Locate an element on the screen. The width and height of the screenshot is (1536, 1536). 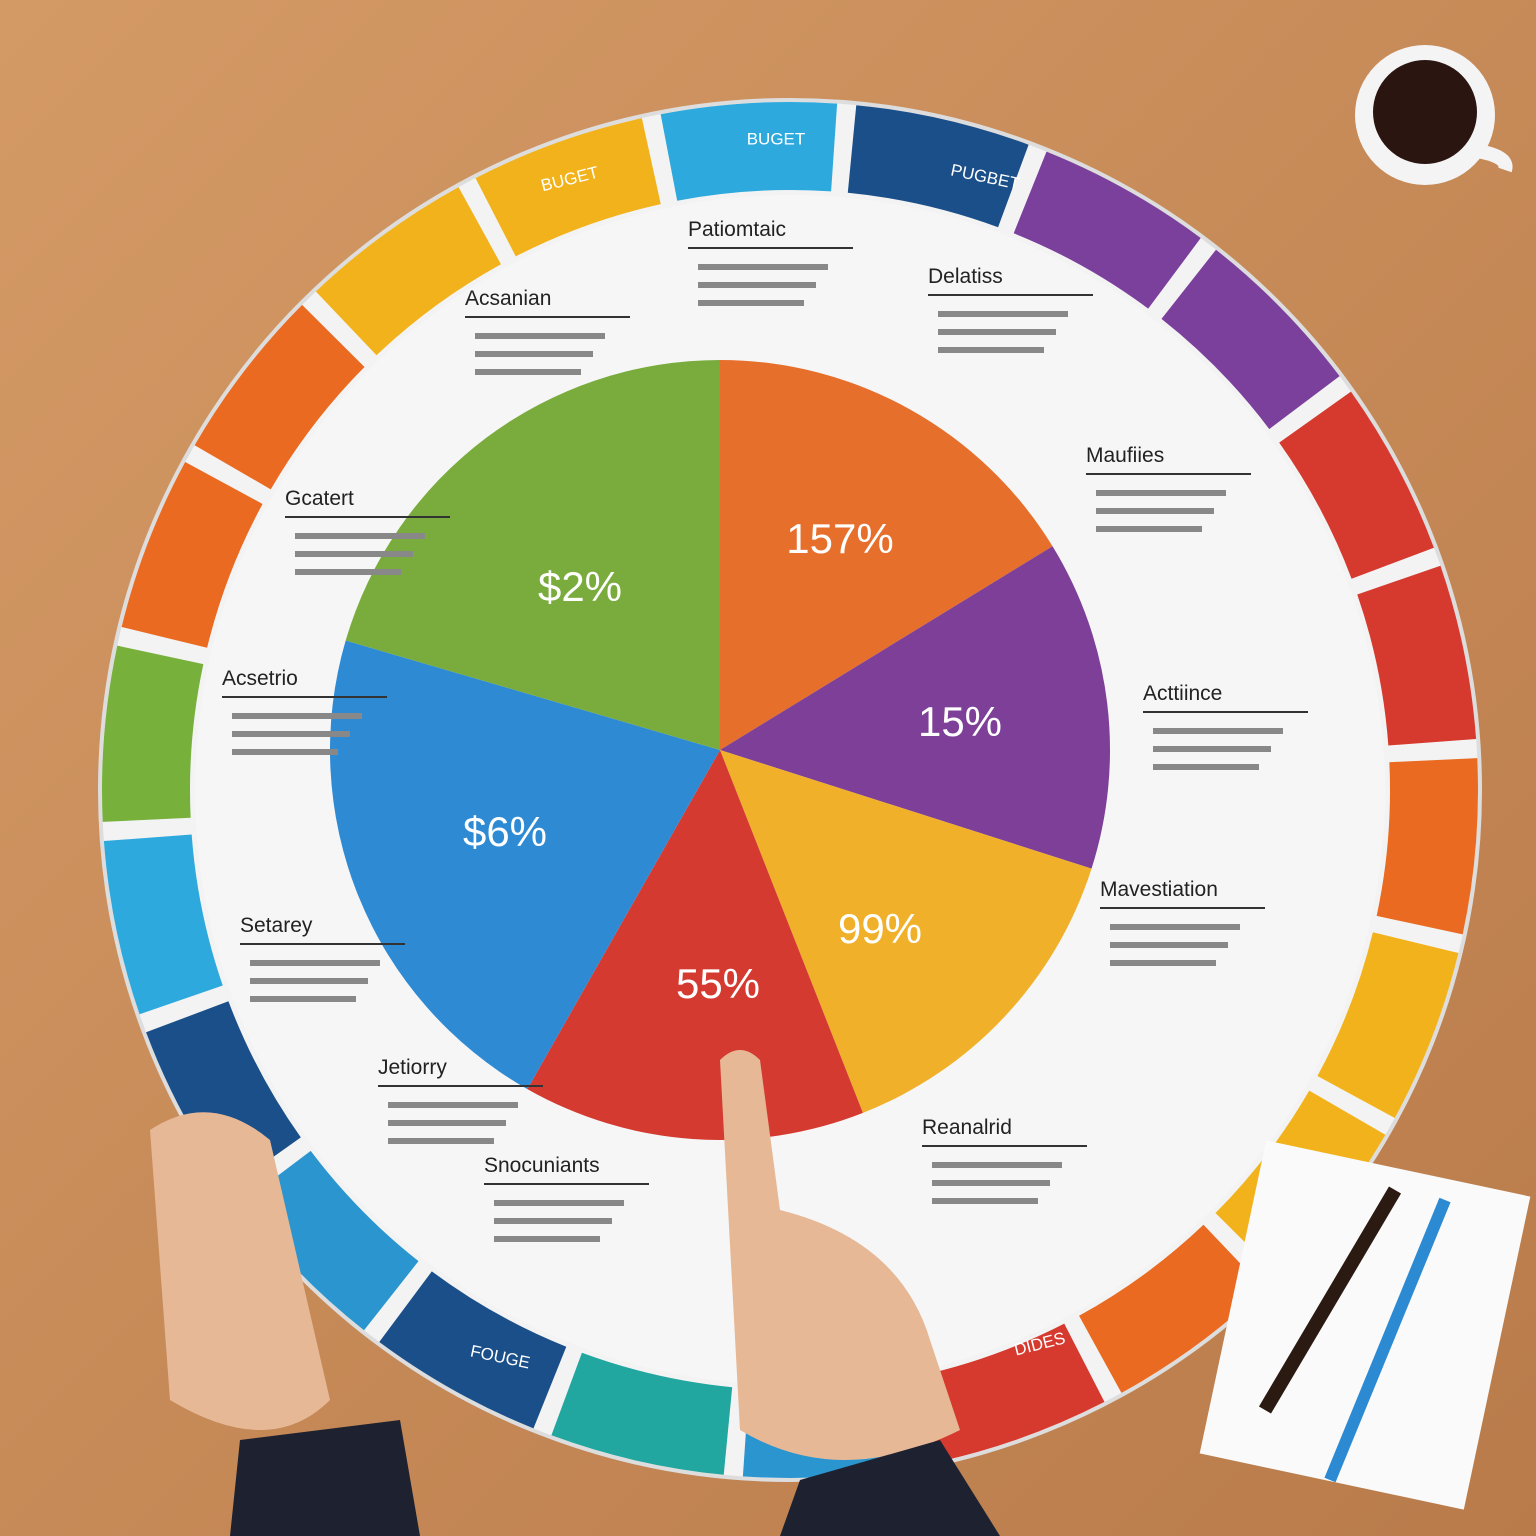
callout-title: Snocuniants is located at coordinates (542, 1165).